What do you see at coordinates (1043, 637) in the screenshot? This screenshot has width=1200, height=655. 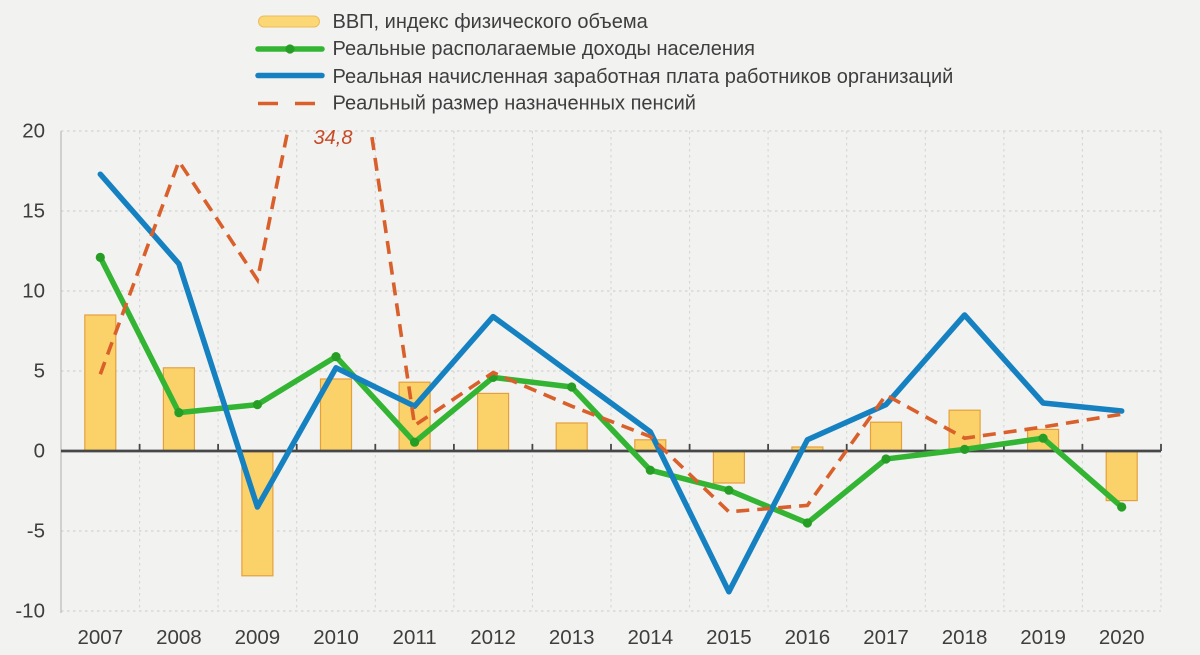 I see `svg-text: 2019` at bounding box center [1043, 637].